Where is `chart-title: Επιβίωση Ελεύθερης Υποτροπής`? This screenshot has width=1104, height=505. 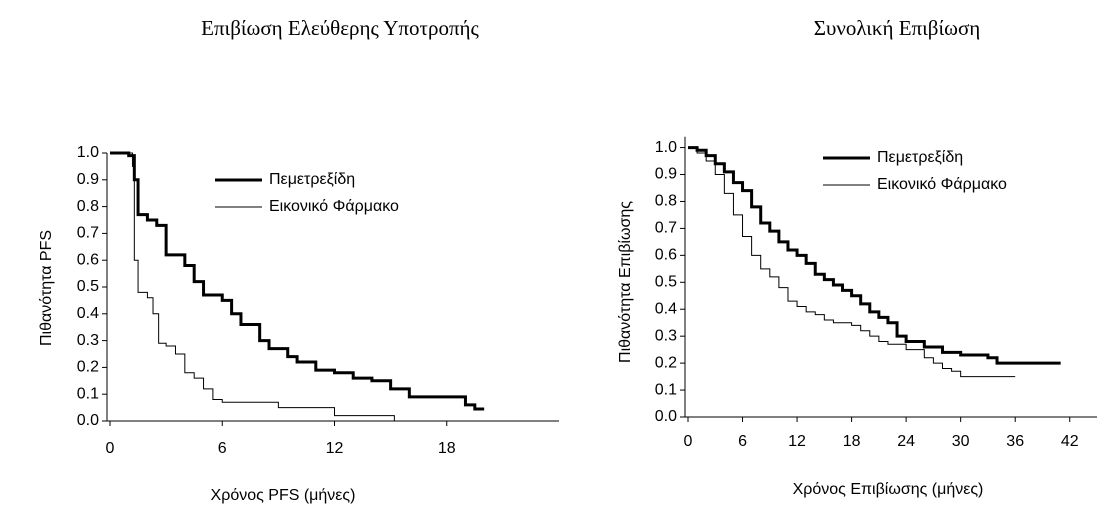
chart-title: Επιβίωση Ελεύθερης Υποτροπής is located at coordinates (340, 28).